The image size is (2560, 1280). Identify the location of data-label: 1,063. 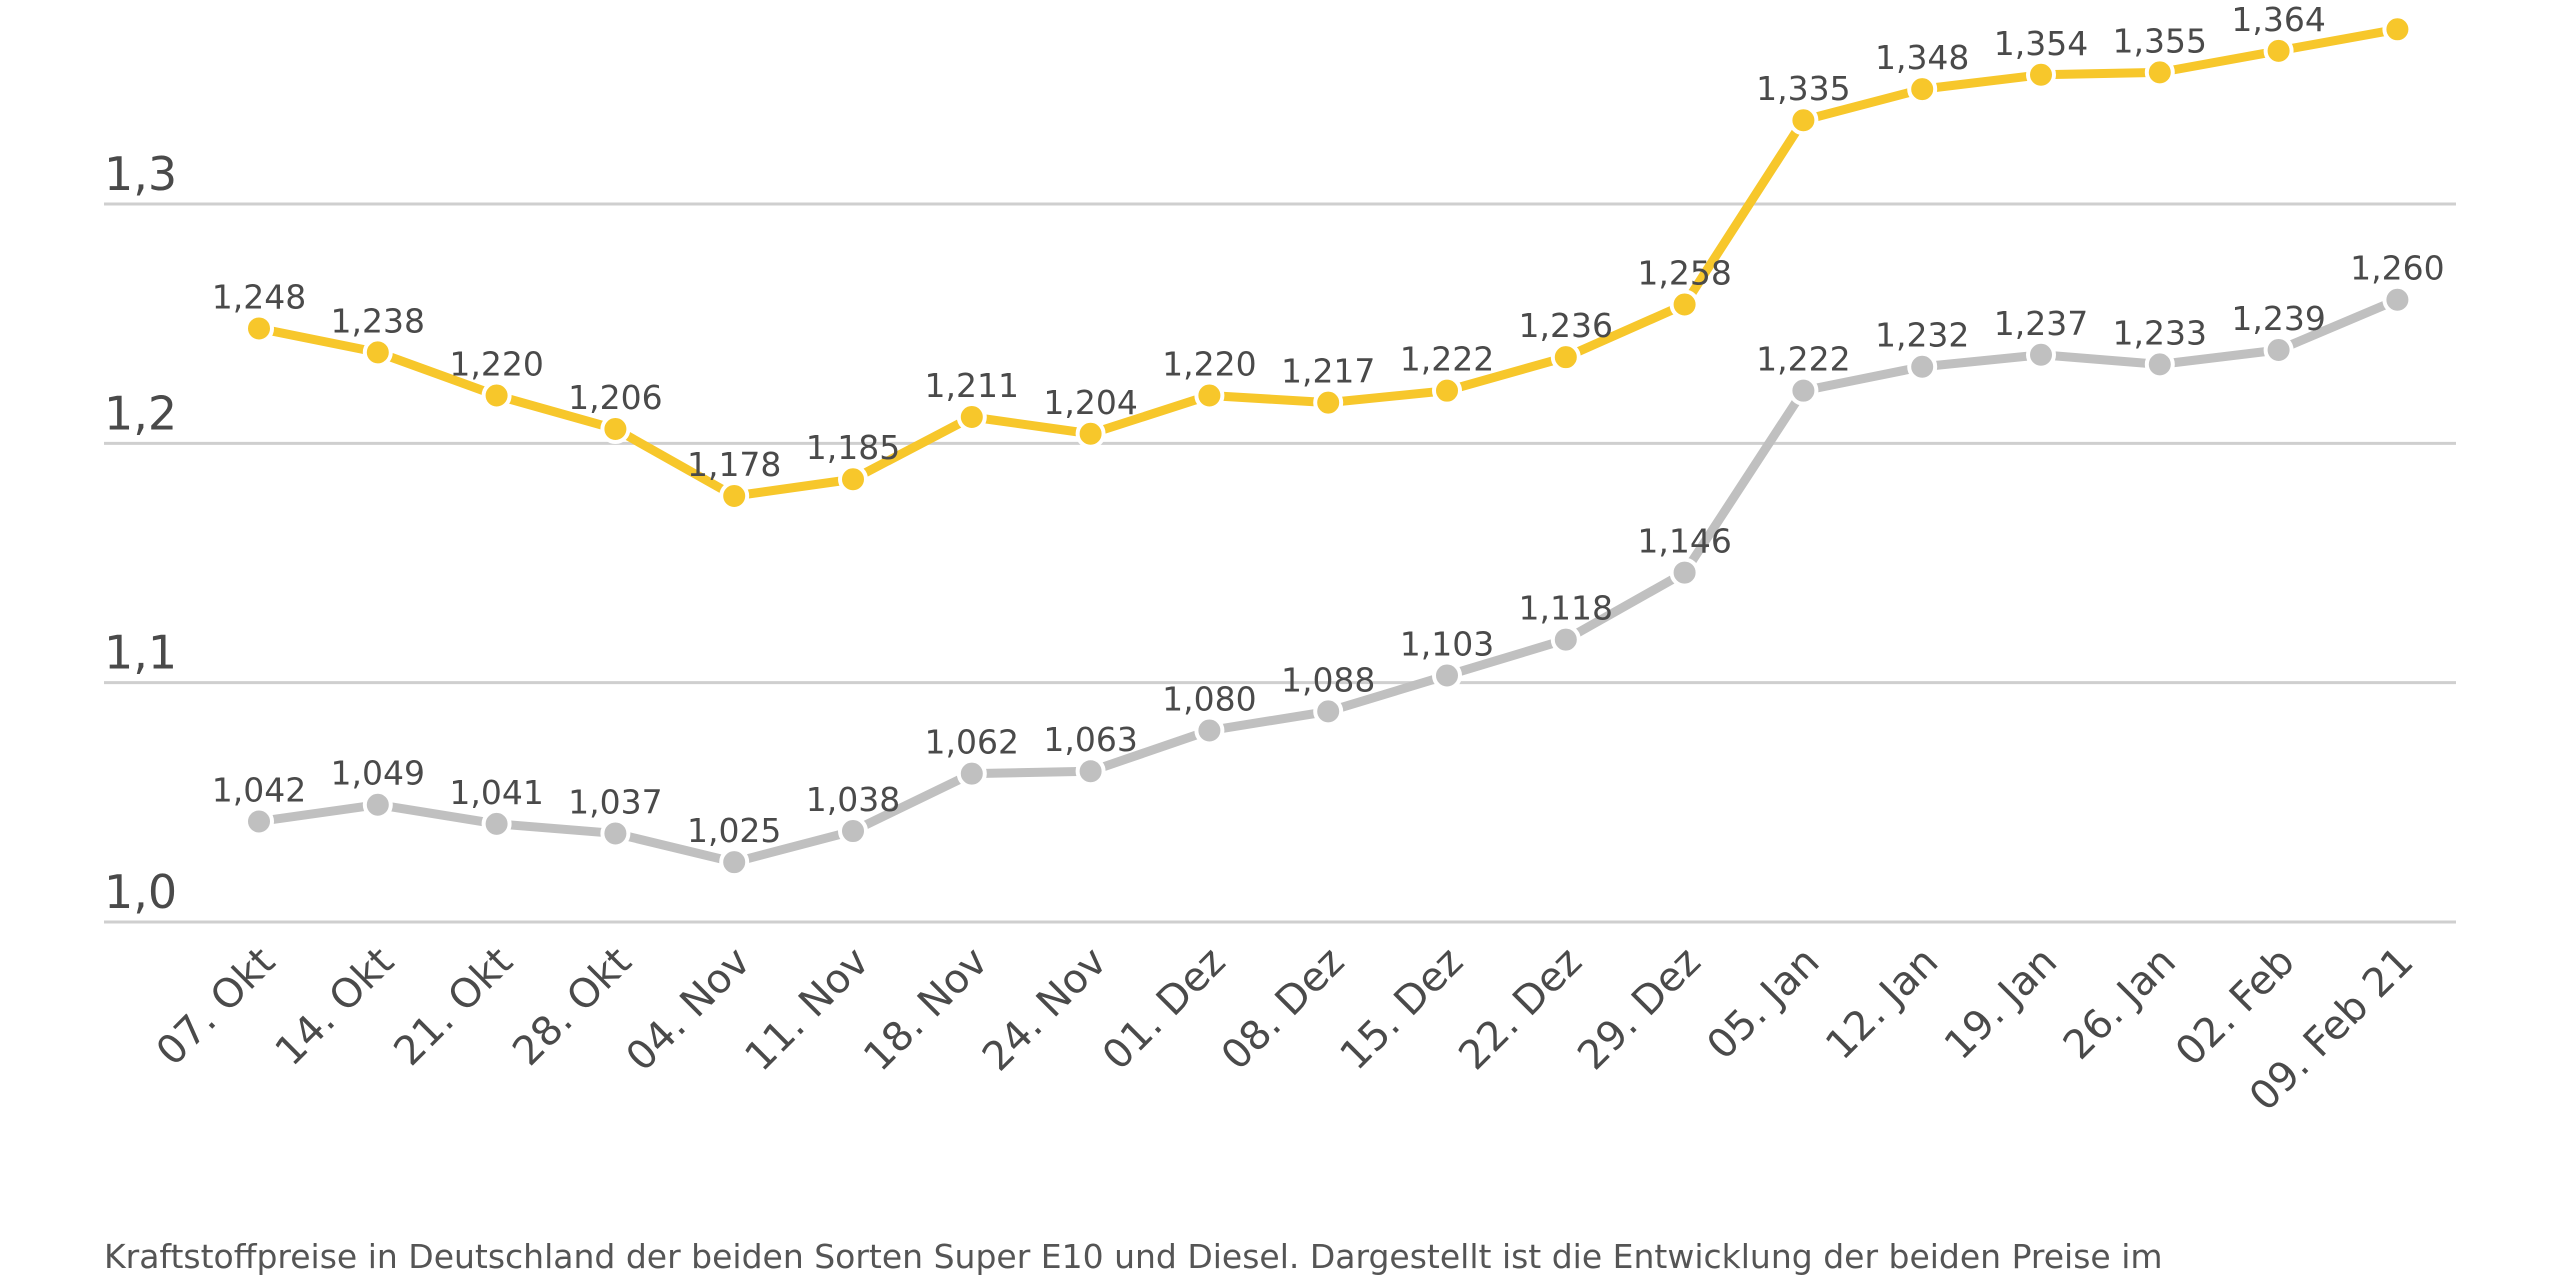
(1090, 739).